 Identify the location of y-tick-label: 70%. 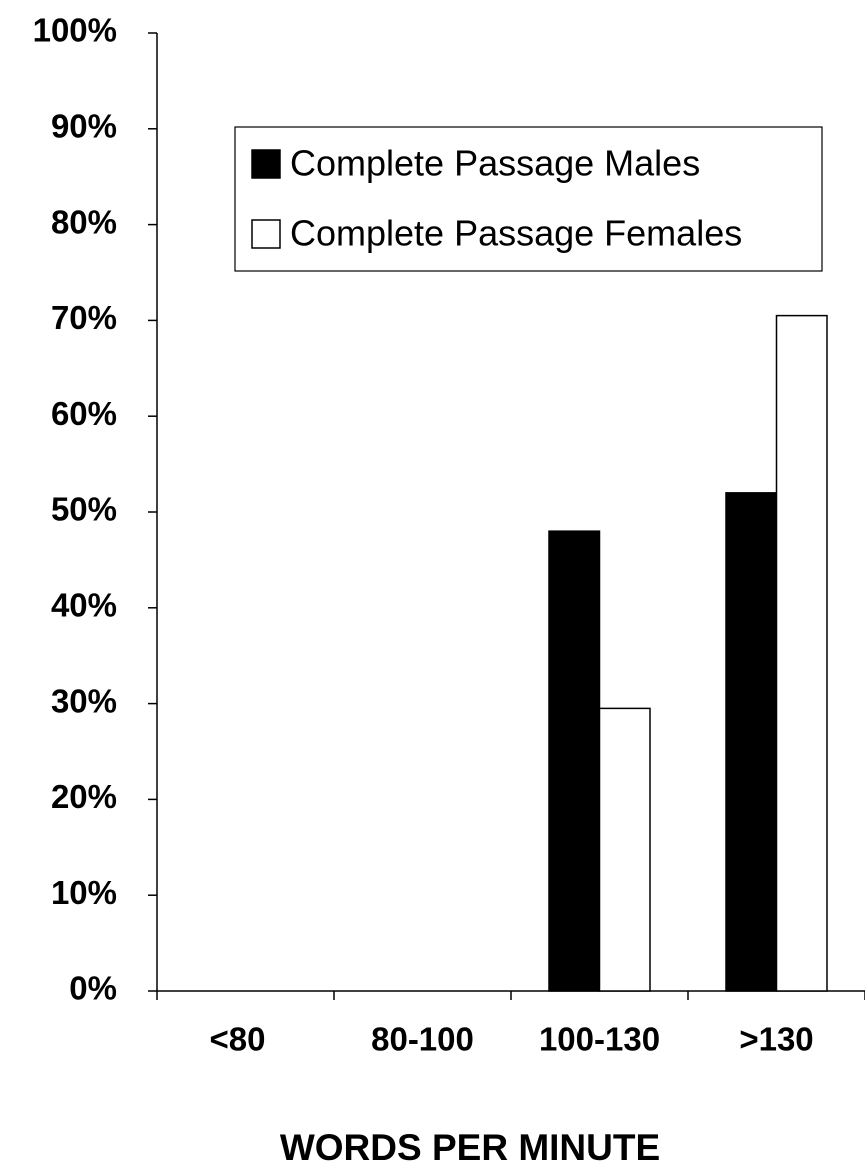
(84, 317).